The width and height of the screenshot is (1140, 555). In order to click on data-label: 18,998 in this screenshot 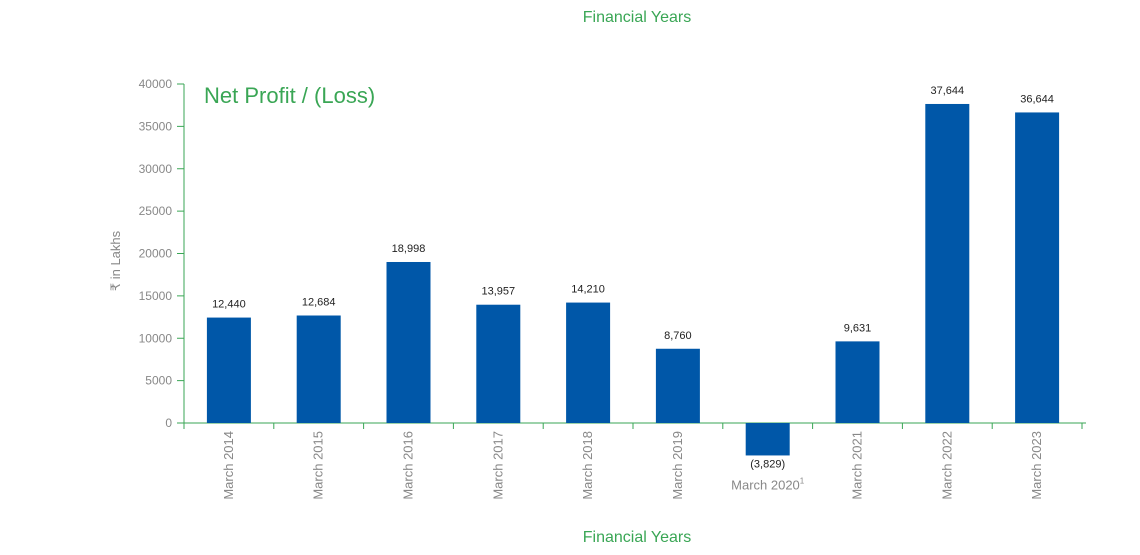, I will do `click(409, 249)`.